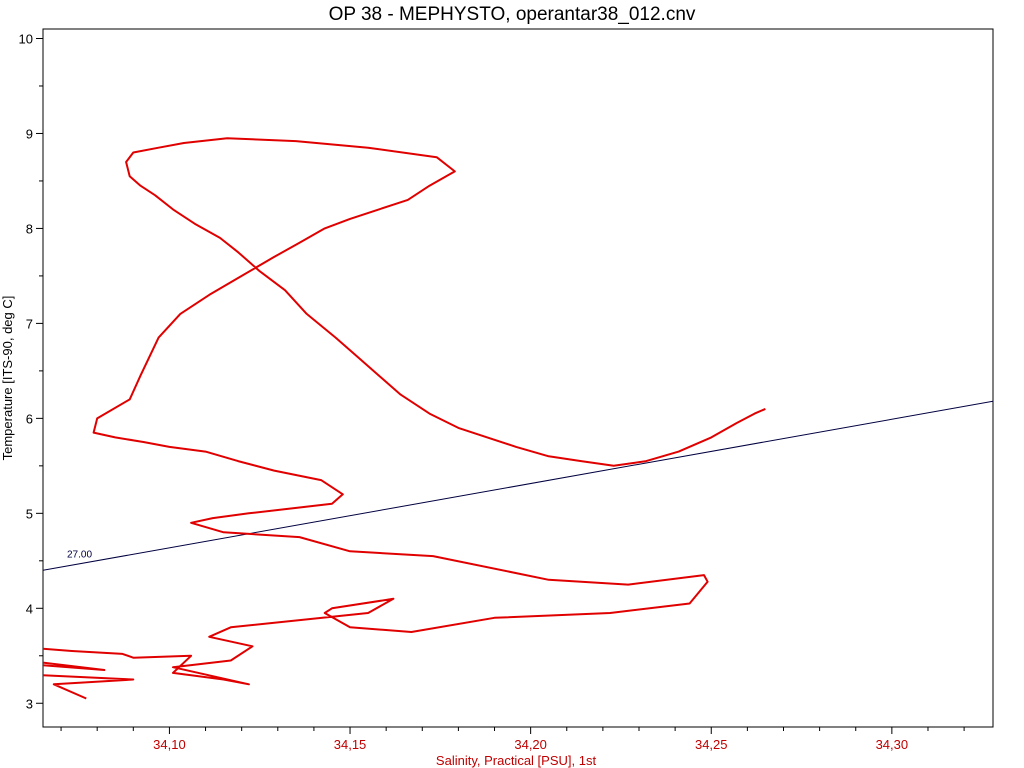 The width and height of the screenshot is (1024, 768). I want to click on x-tick-label: 34,20, so click(530, 744).